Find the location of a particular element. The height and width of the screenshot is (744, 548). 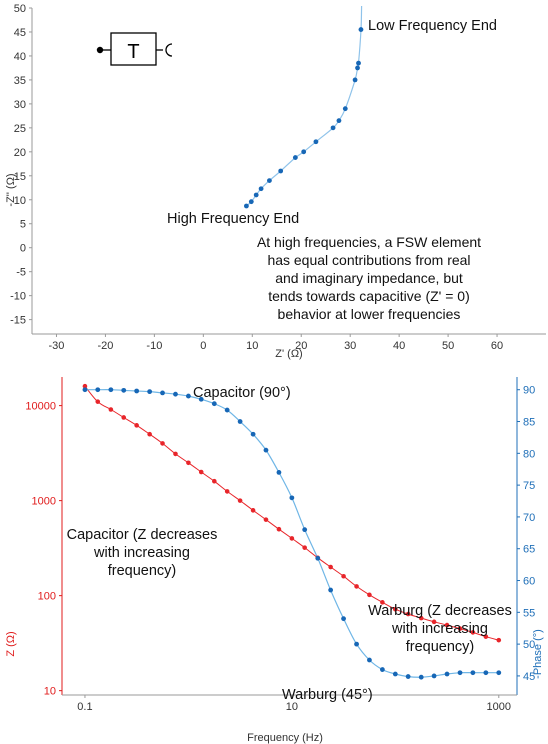

warburg-z-line: with increasing is located at coordinates (439, 629).